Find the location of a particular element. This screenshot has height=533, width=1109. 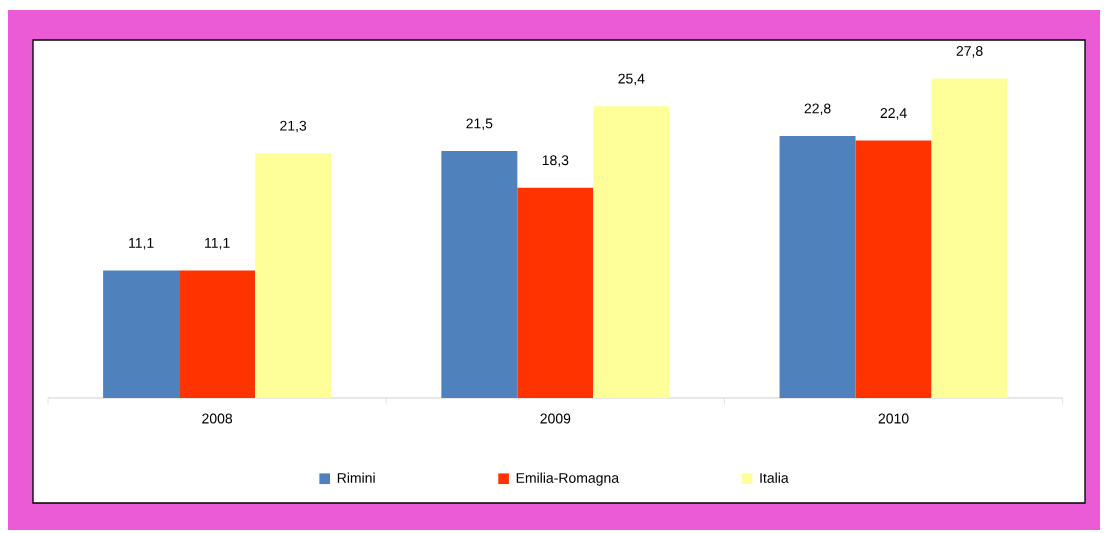

data-label: 18,3 is located at coordinates (555, 161).